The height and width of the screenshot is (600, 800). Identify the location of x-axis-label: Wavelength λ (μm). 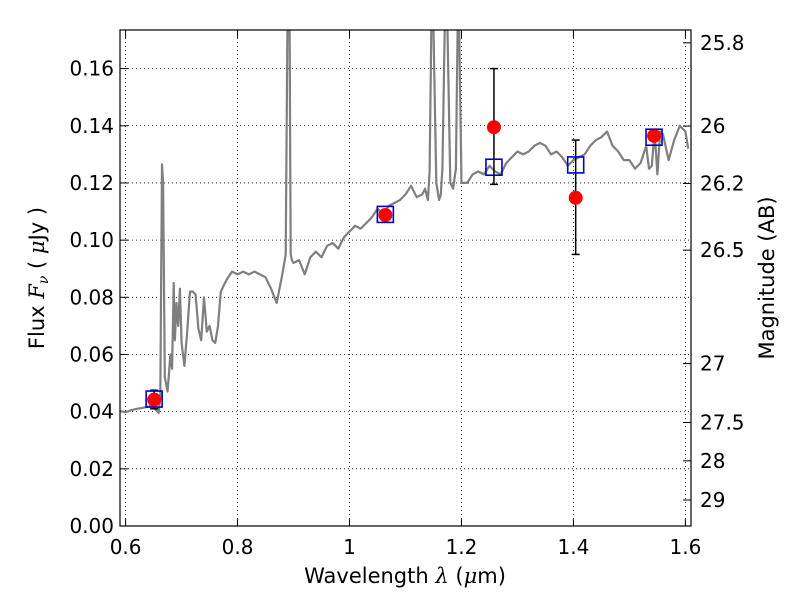
(405, 576).